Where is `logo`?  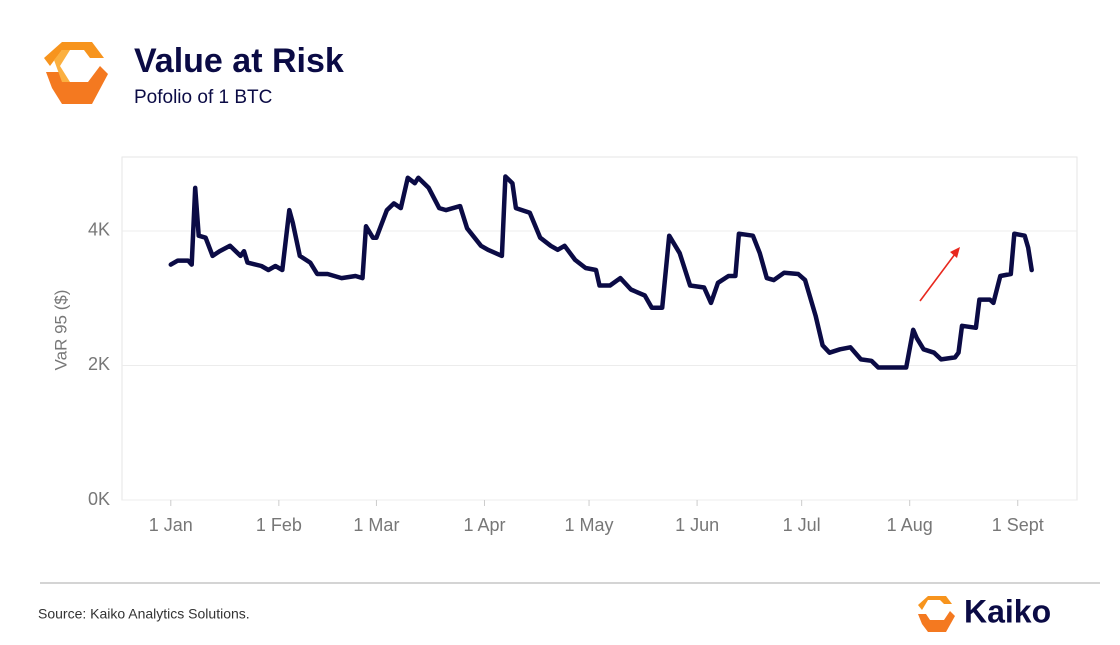
logo is located at coordinates (76, 73).